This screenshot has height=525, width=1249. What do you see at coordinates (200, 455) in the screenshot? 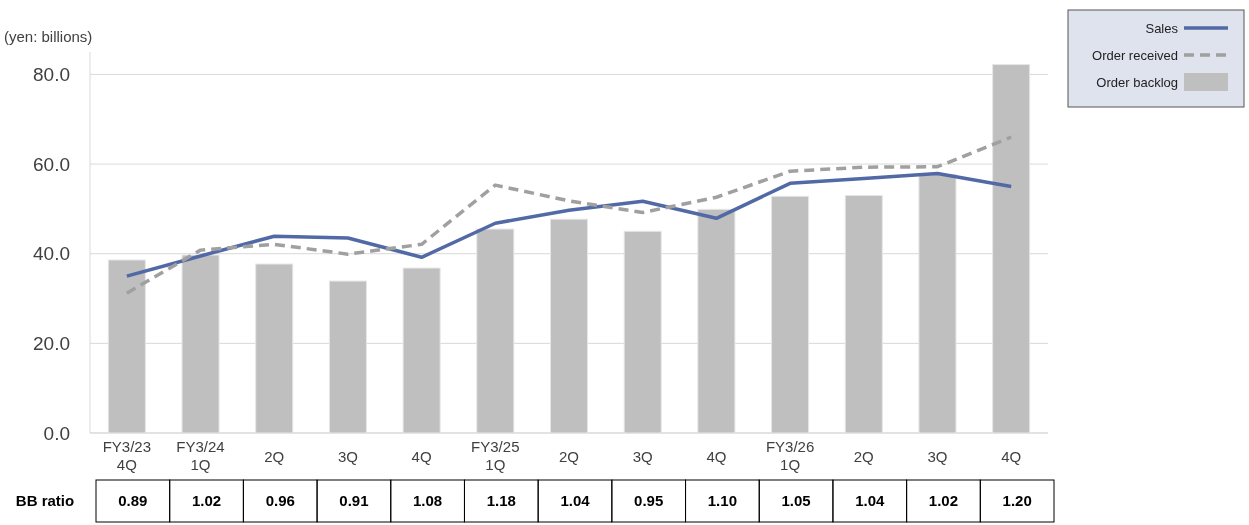
I see `x-tick-label: FY3/24 1Q` at bounding box center [200, 455].